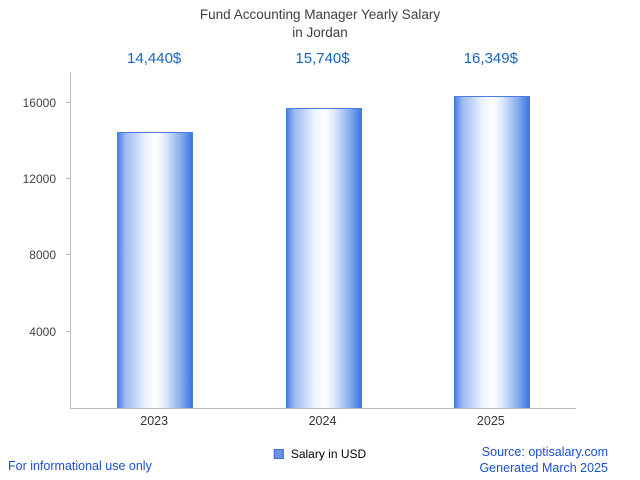 This screenshot has width=640, height=480. I want to click on value-labels: 14,440$ 15,740$ 16,349$, so click(322, 62).